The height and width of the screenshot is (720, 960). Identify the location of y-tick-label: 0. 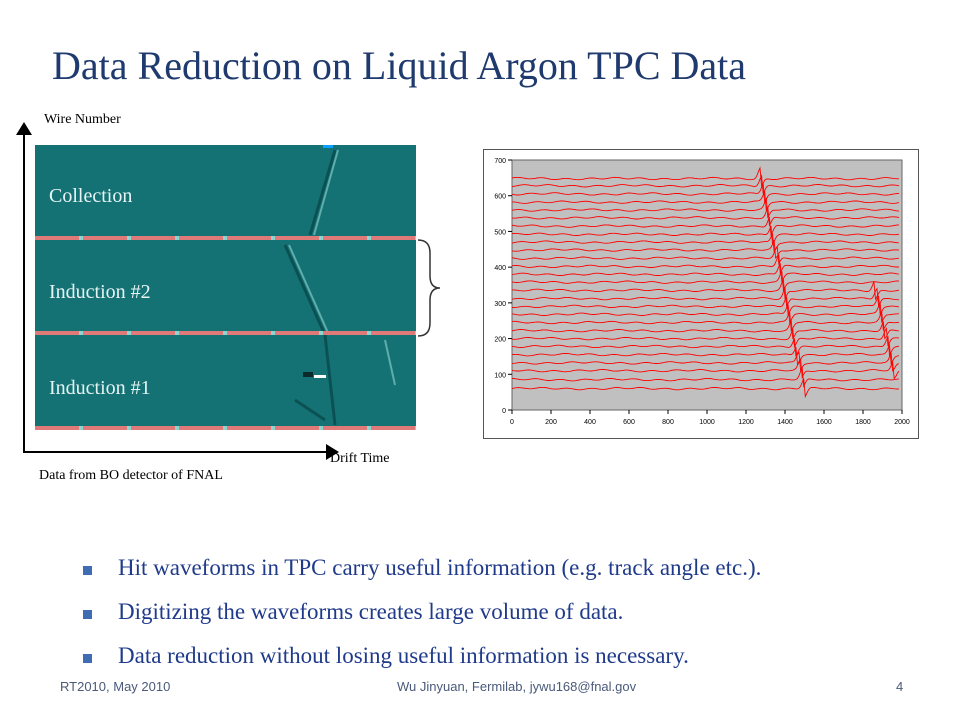
(504, 411).